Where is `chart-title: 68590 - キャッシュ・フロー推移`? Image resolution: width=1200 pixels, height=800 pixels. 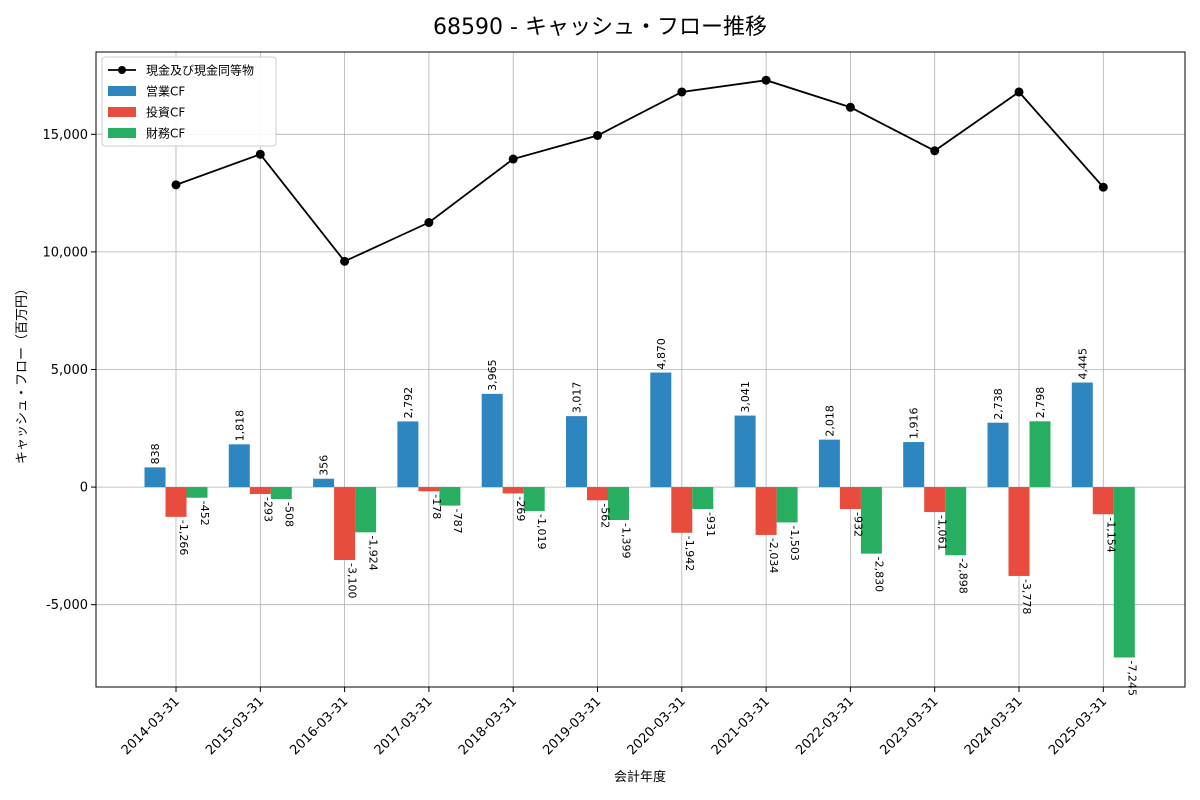 chart-title: 68590 - キャッシュ・フロー推移 is located at coordinates (600, 27).